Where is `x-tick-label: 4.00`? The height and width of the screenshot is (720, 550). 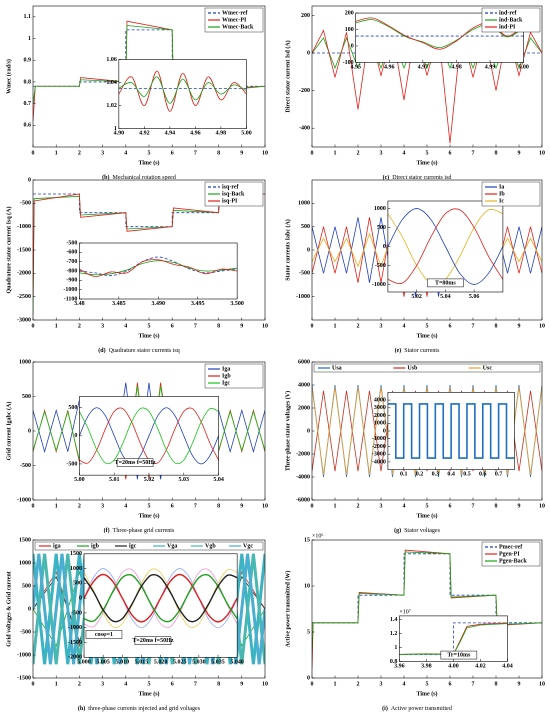 x-tick-label: 4.00 is located at coordinates (453, 666).